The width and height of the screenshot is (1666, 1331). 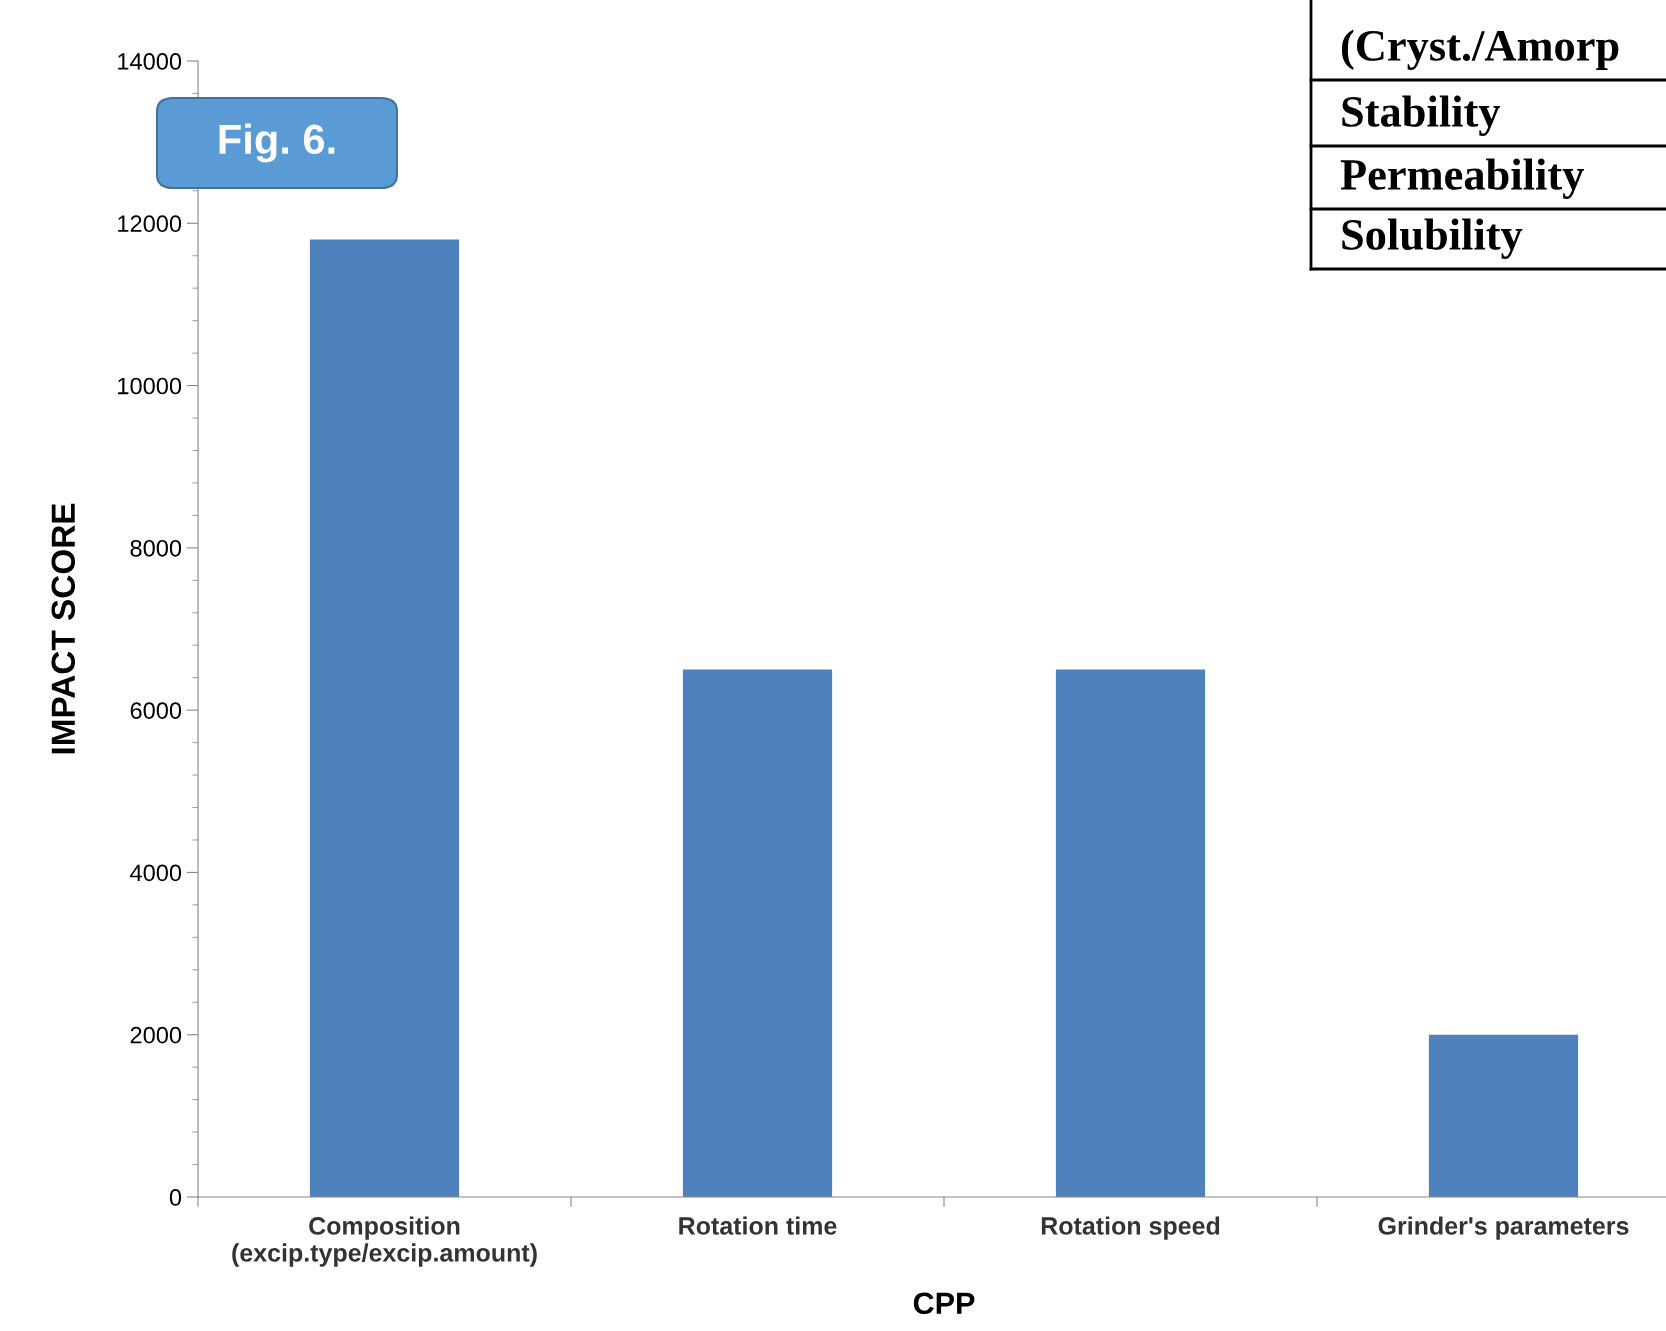 I want to click on y-axis-title: IMPACT SCORE, so click(x=63, y=628).